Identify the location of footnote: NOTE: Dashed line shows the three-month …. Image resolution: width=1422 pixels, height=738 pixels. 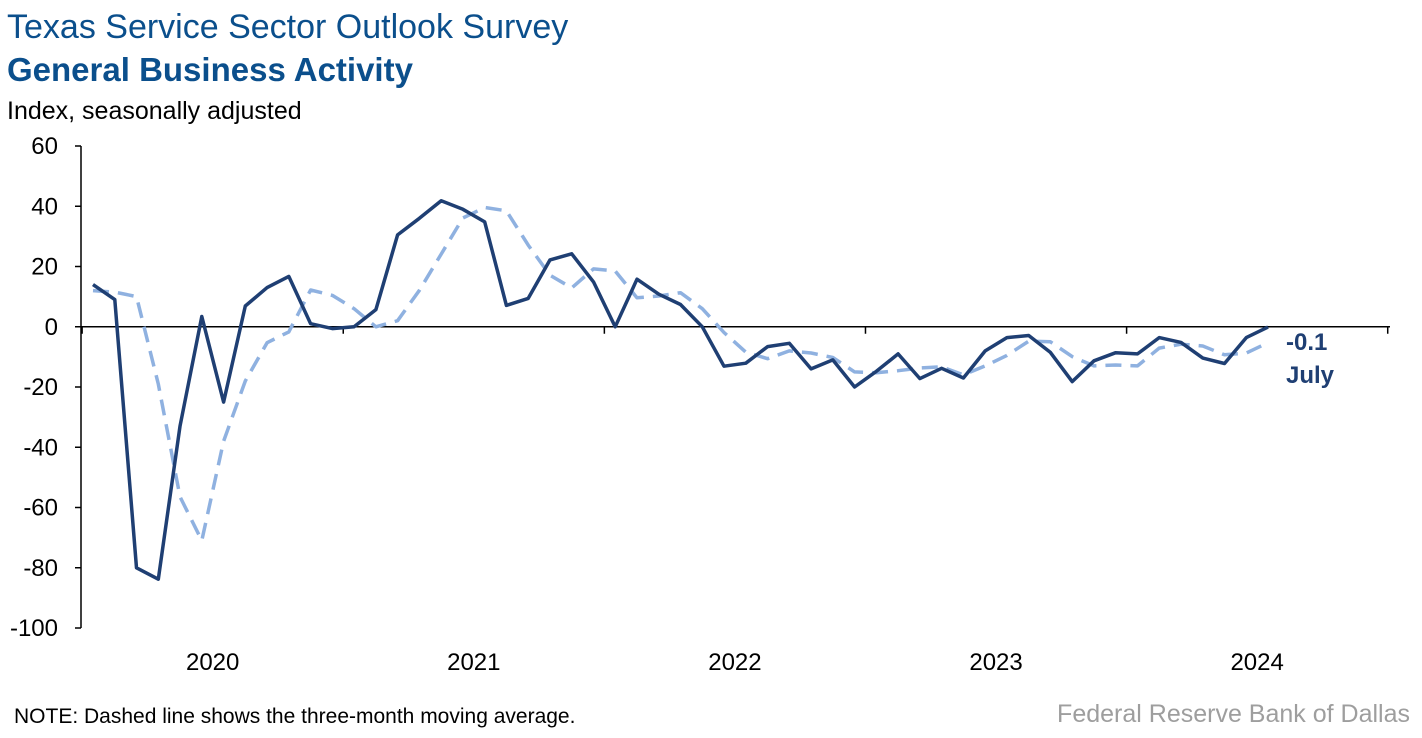
(295, 716).